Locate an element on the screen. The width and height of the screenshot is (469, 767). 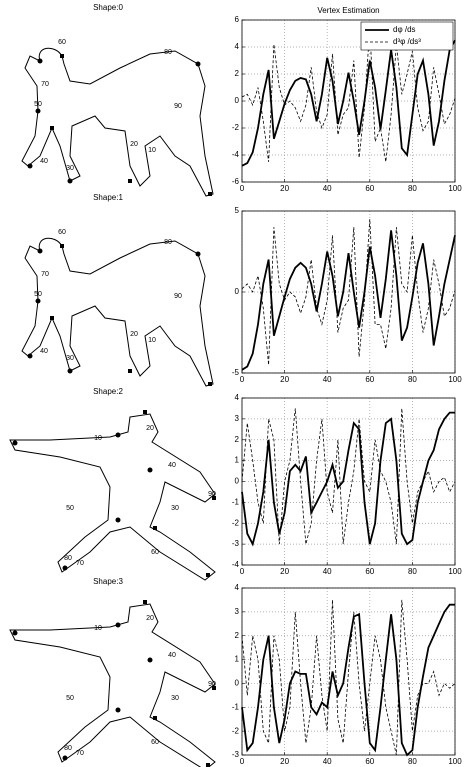
vertex-label: 80 is located at coordinates (68, 558).